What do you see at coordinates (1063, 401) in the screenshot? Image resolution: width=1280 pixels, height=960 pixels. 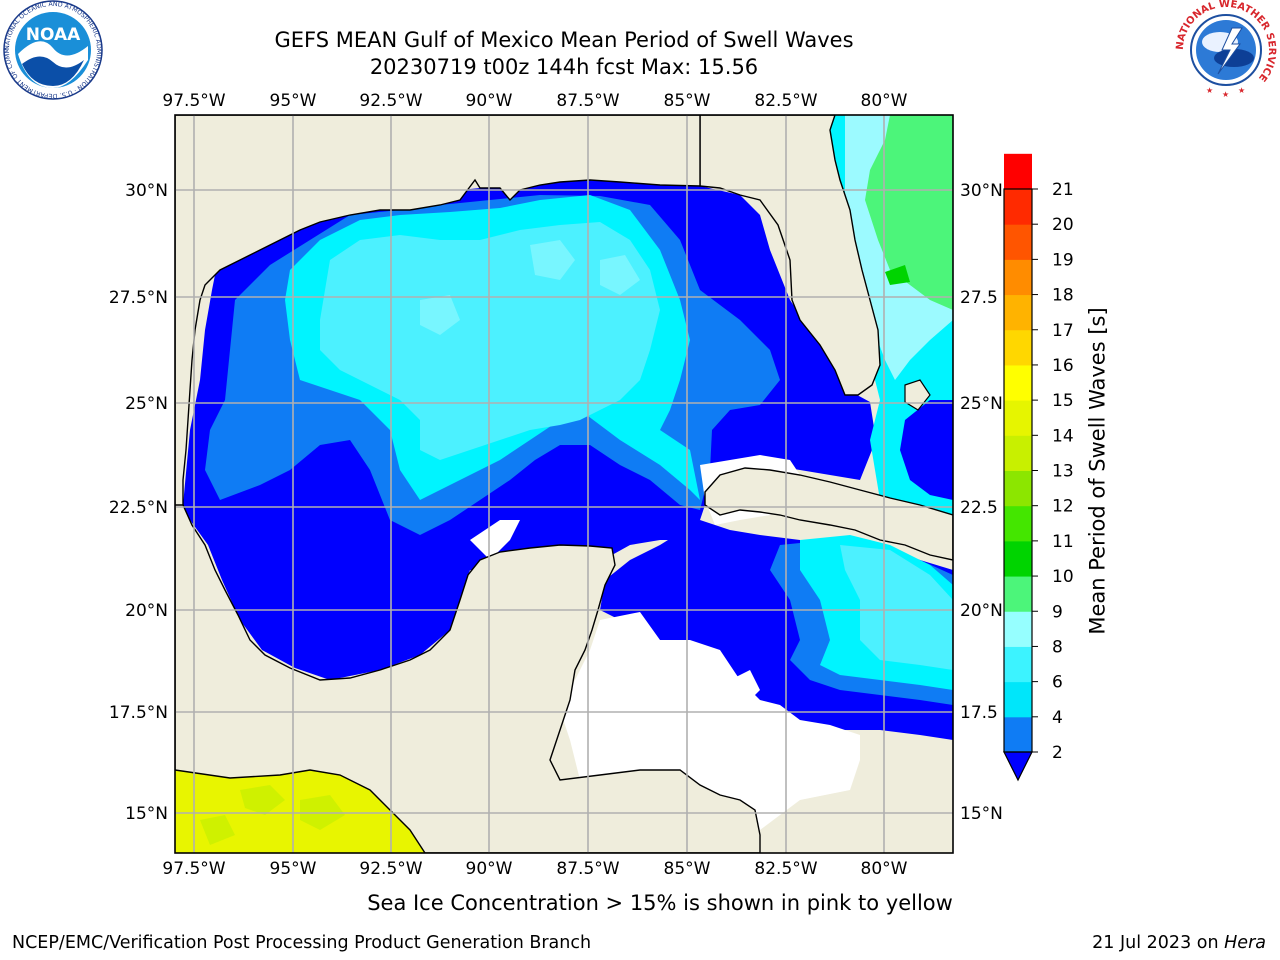 I see `colorbar-tick-label: 15` at bounding box center [1063, 401].